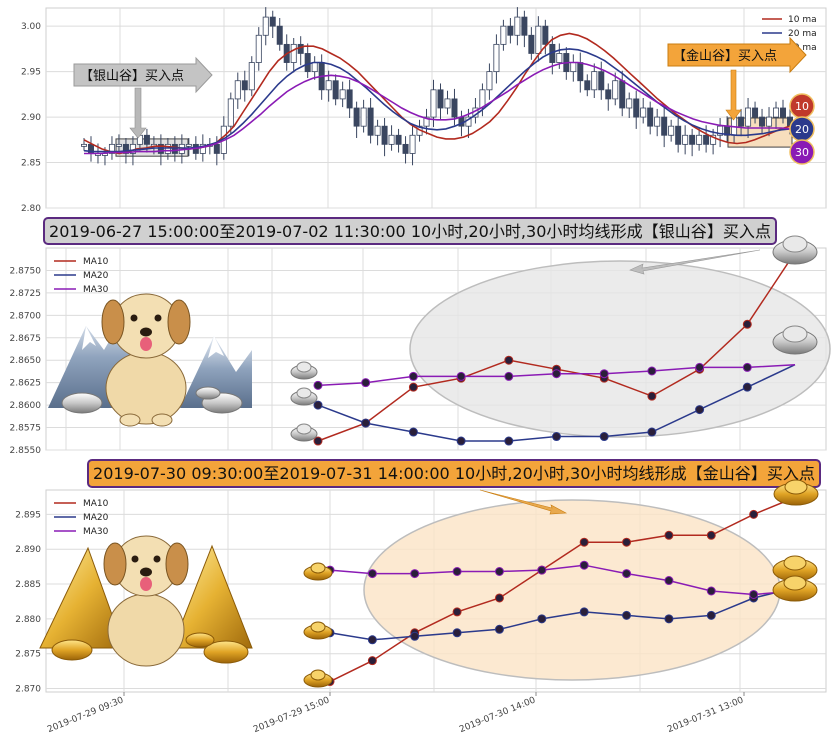 The width and height of the screenshot is (833, 754). I want to click on dog-silver-illustration, so click(150, 360).